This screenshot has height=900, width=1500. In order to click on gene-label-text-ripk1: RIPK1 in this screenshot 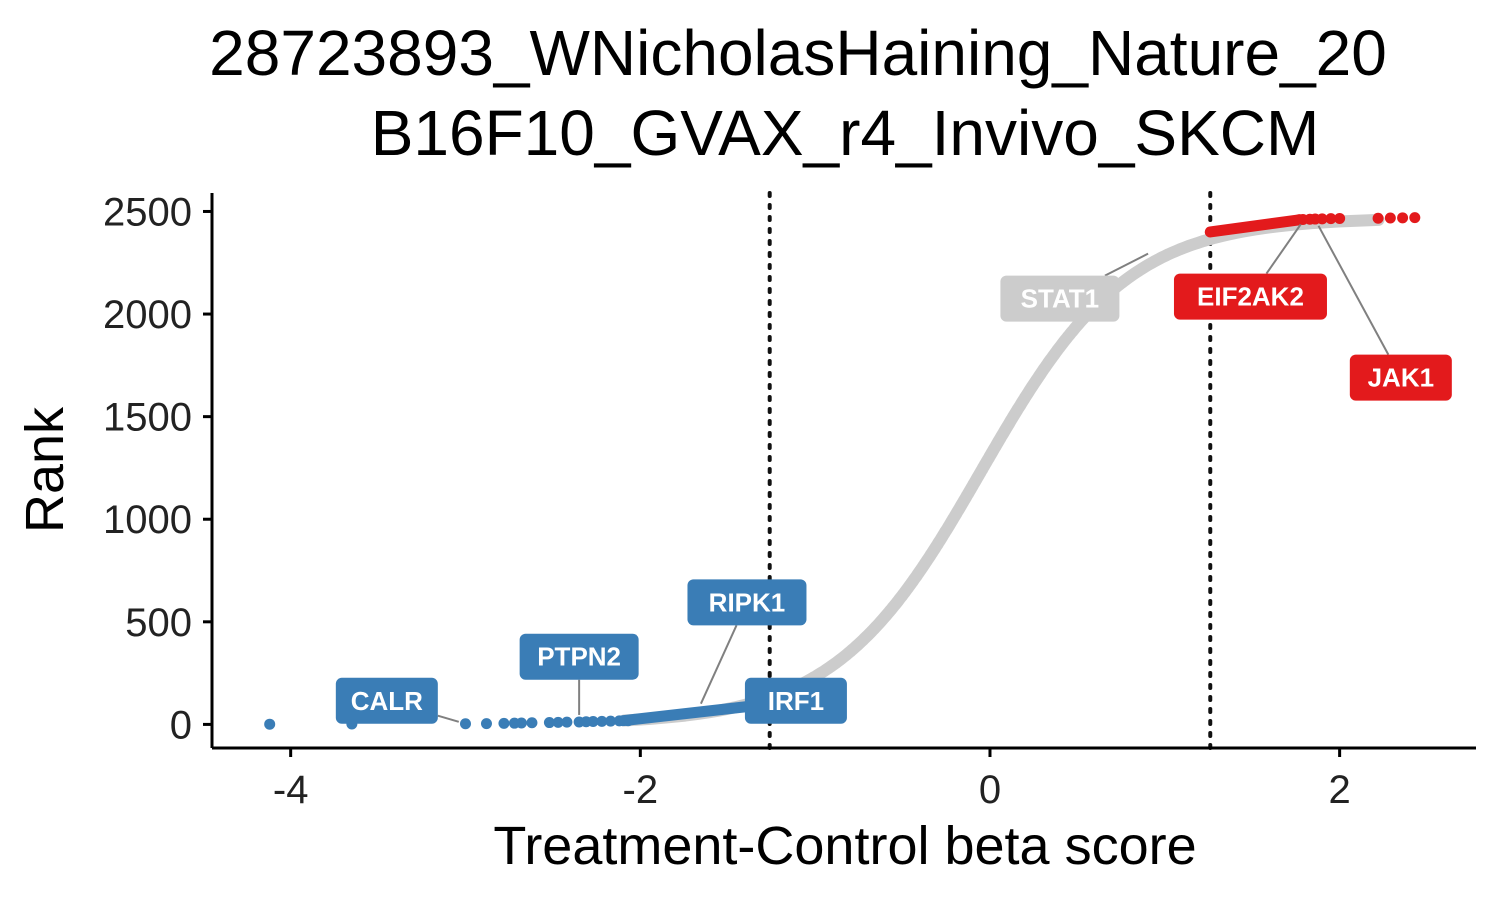, I will do `click(747, 602)`.